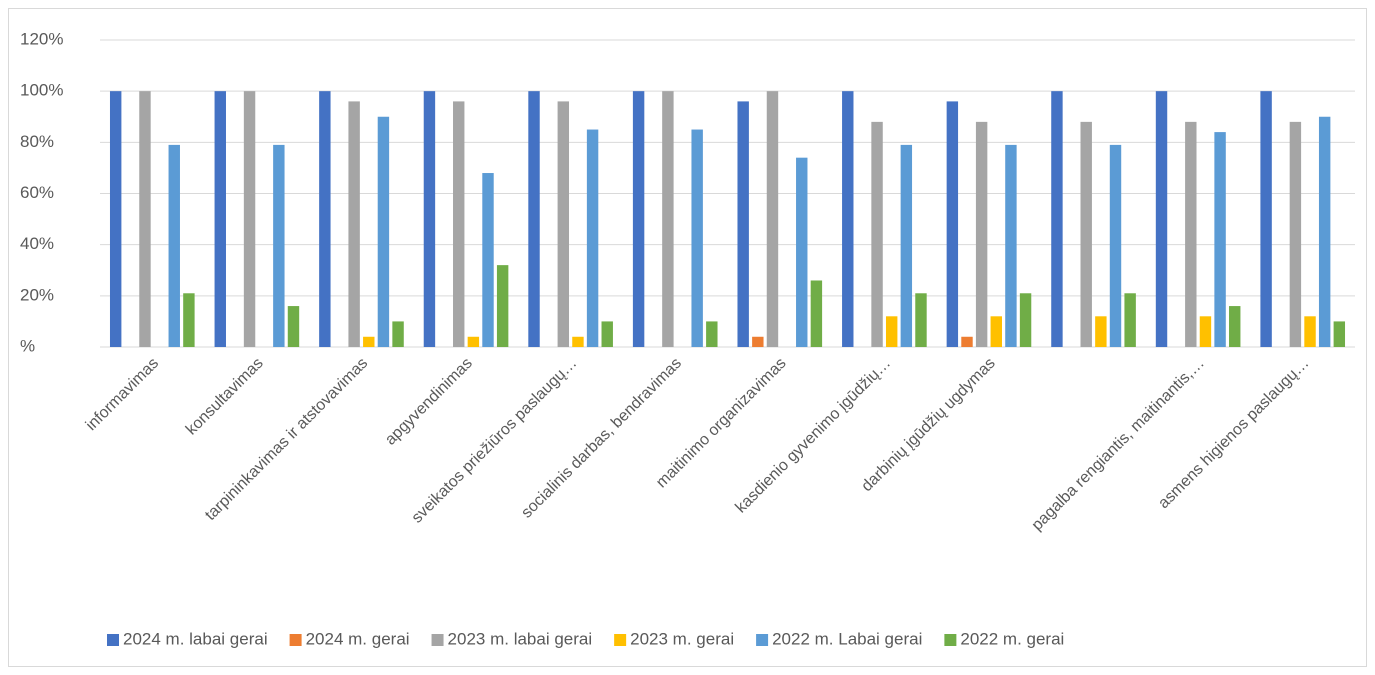  Describe the element at coordinates (41, 38) in the screenshot. I see `y-tick-label: 120%` at that location.